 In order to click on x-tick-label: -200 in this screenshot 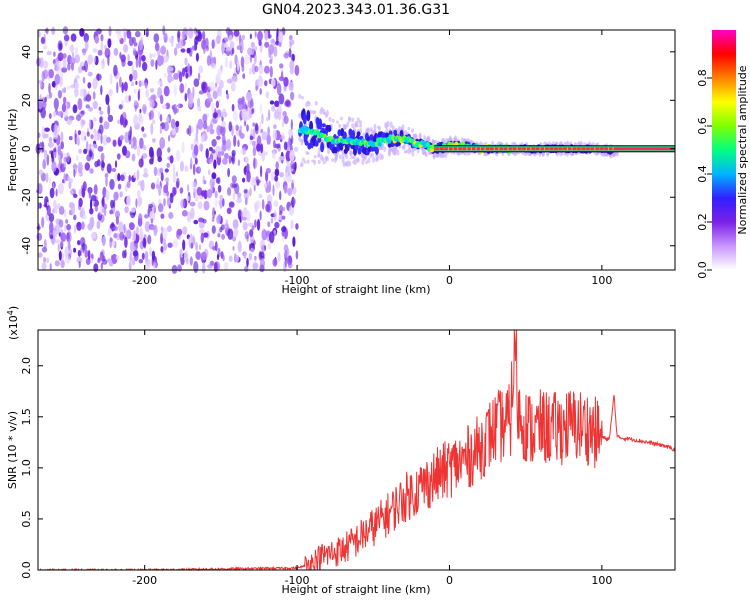, I will do `click(144, 280)`.